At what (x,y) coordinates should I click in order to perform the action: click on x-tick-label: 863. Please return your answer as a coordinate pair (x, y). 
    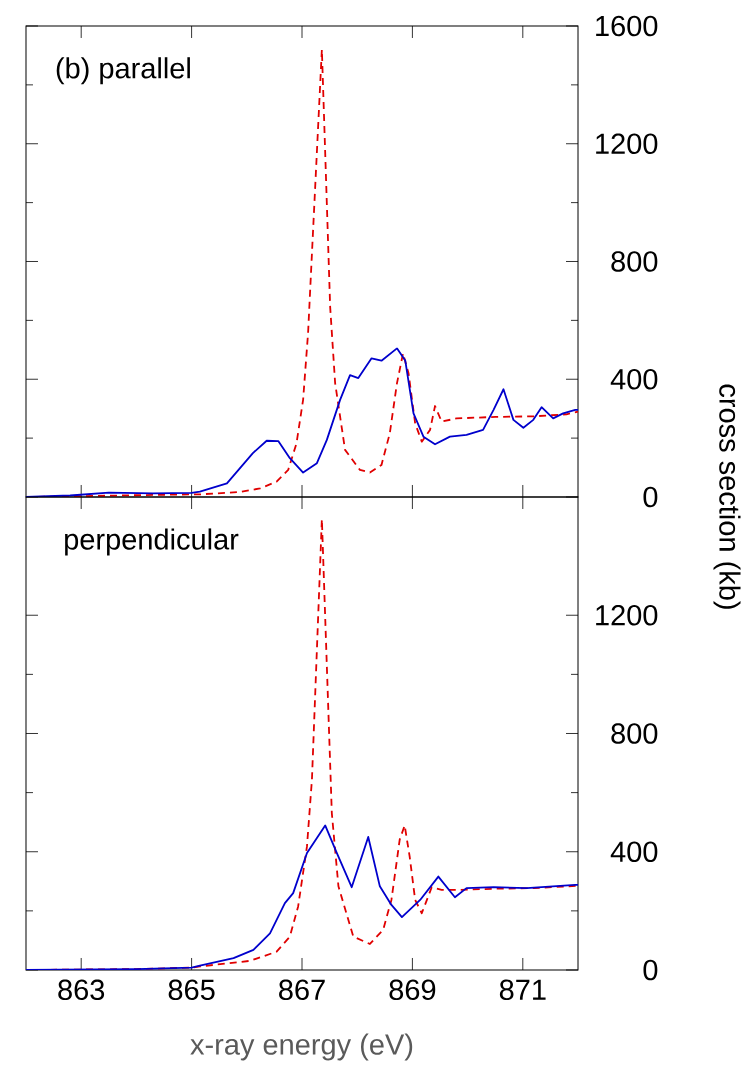
    Looking at the image, I should click on (81, 990).